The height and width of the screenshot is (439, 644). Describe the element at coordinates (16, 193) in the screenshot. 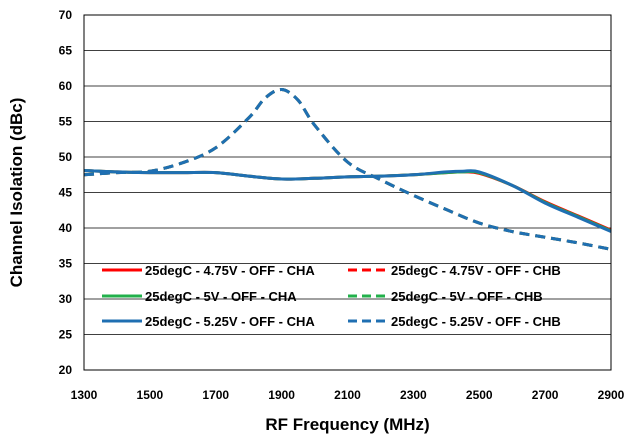

I see `y-axis-title: Channel Isolation (dBc)` at that location.